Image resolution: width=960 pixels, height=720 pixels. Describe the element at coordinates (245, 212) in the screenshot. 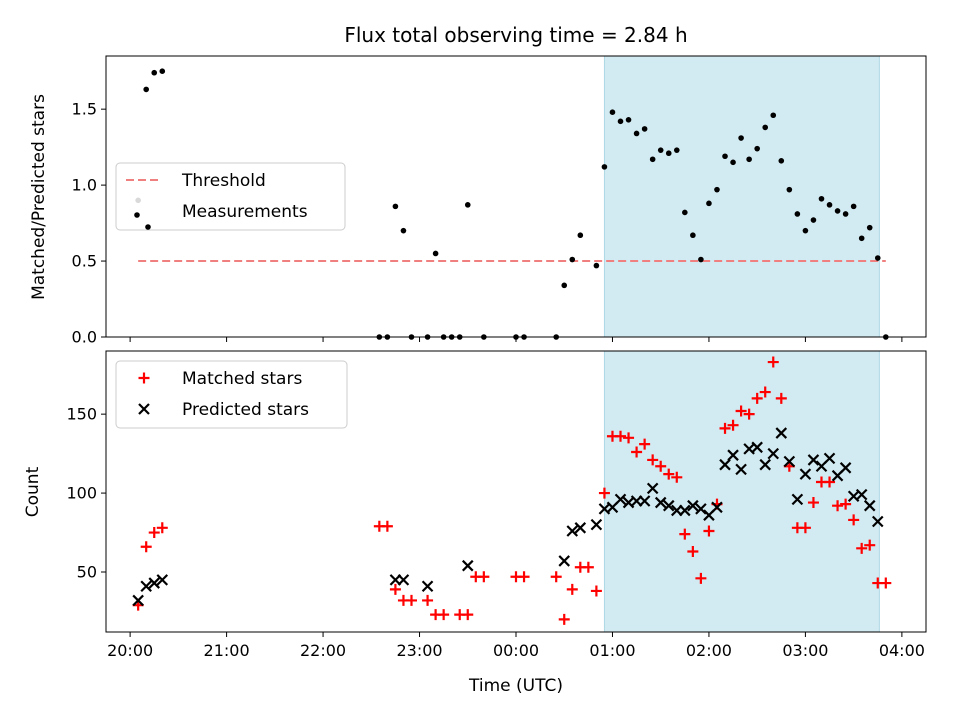

I see `legend-label: Measurements` at that location.